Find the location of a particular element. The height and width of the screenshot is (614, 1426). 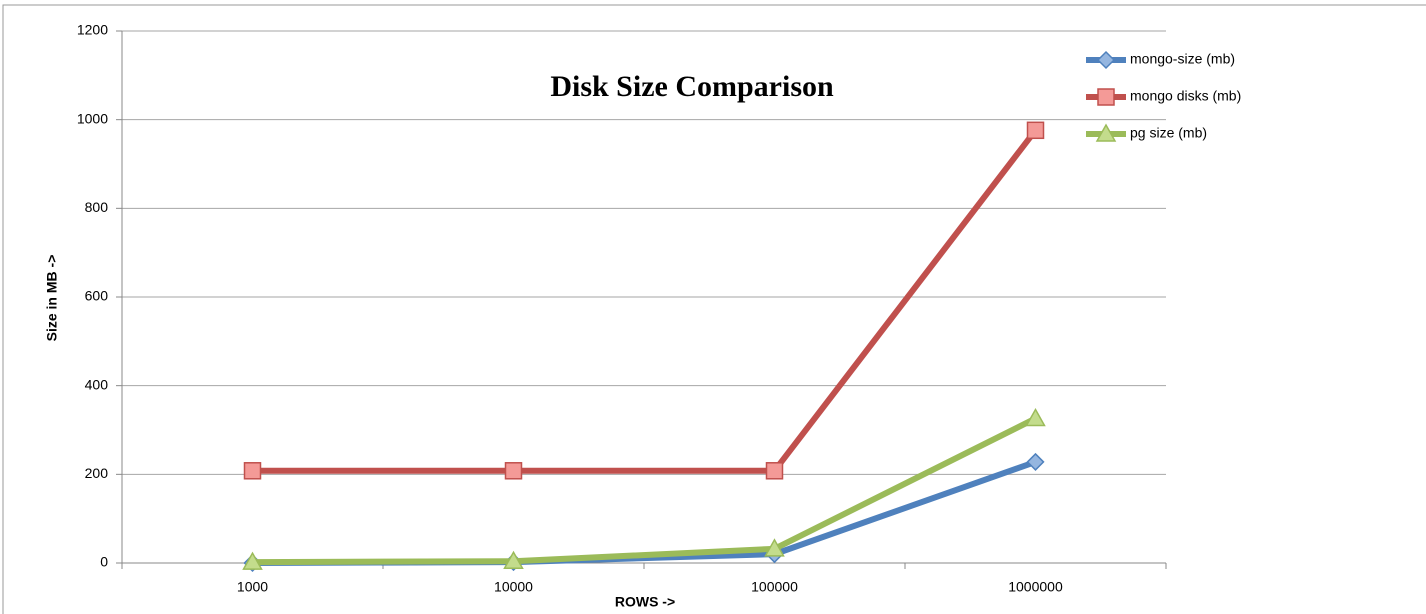

y-tick-label: 800 is located at coordinates (97, 207).